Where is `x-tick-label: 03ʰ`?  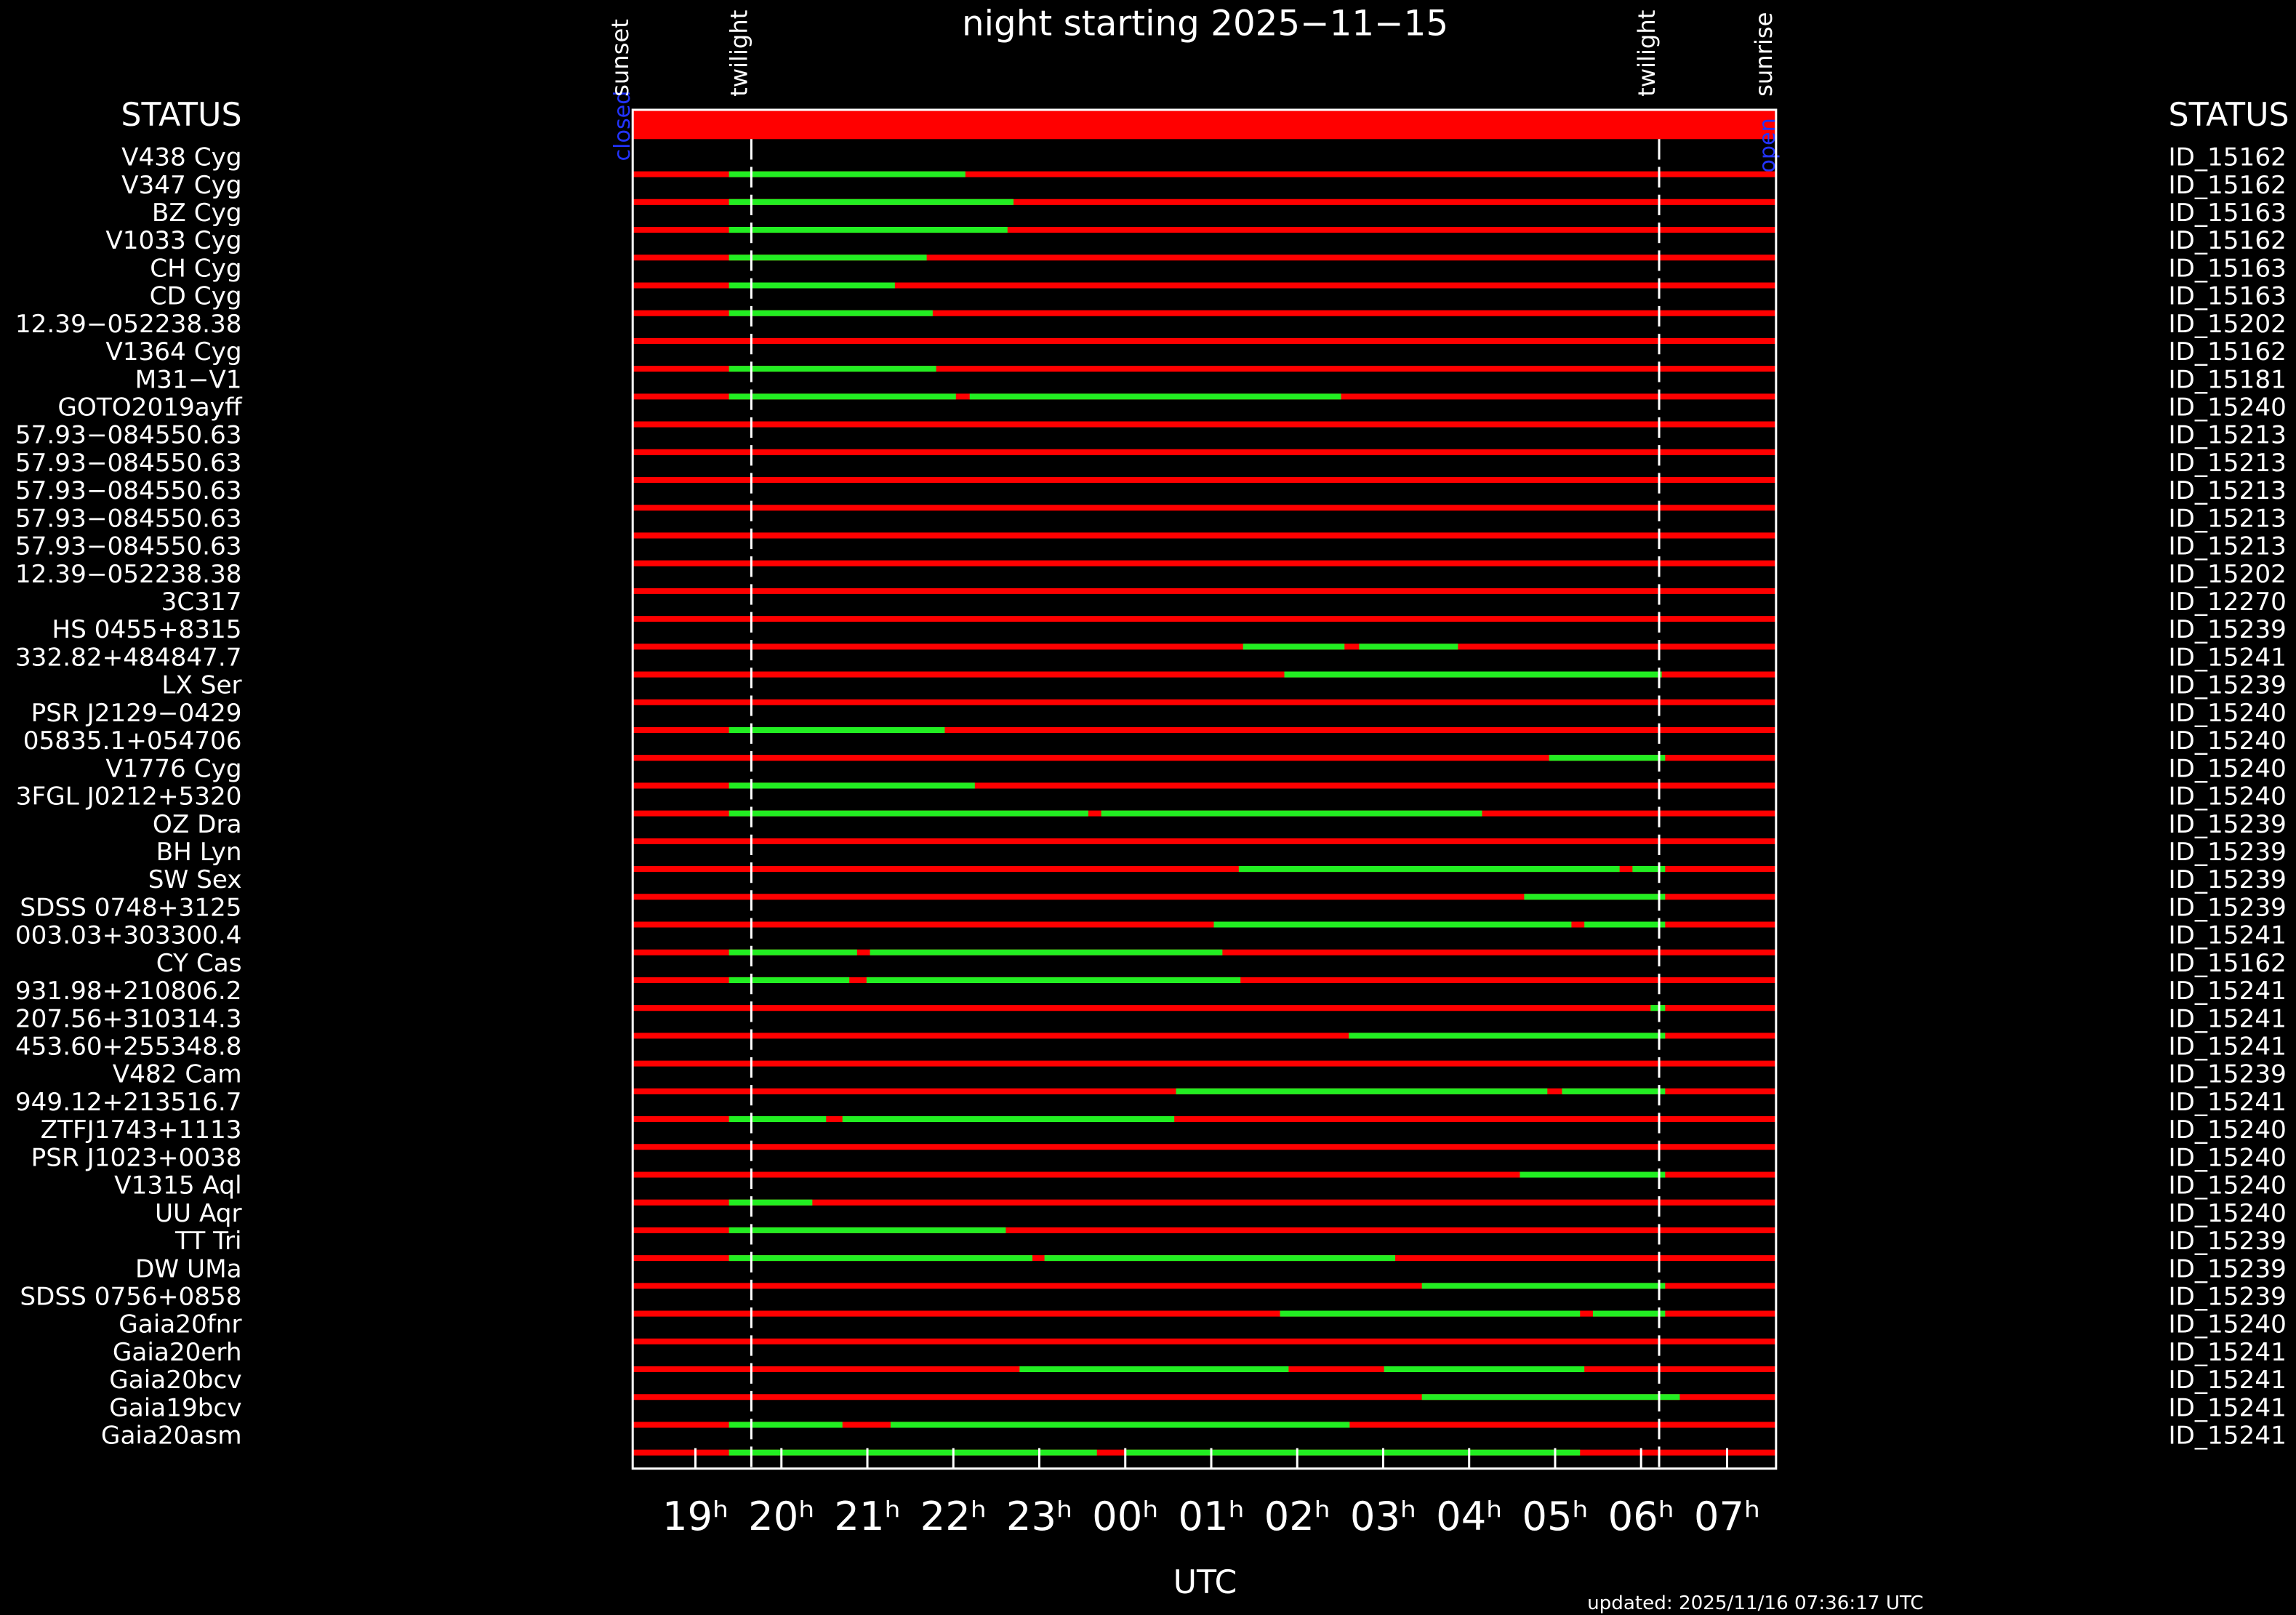
x-tick-label: 03ʰ is located at coordinates (1383, 1516).